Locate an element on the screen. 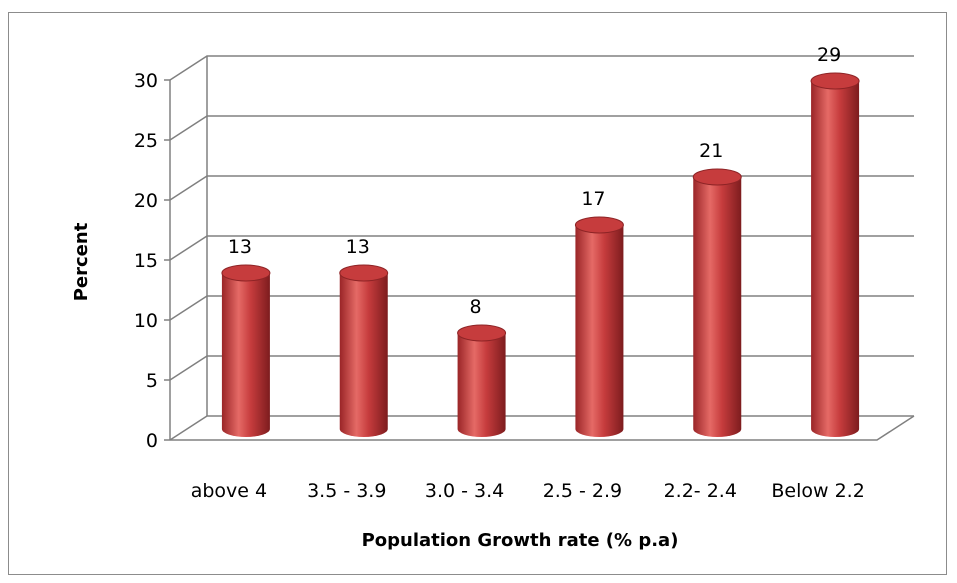 The height and width of the screenshot is (583, 957). y-tick-label: 30 is located at coordinates (146, 81).